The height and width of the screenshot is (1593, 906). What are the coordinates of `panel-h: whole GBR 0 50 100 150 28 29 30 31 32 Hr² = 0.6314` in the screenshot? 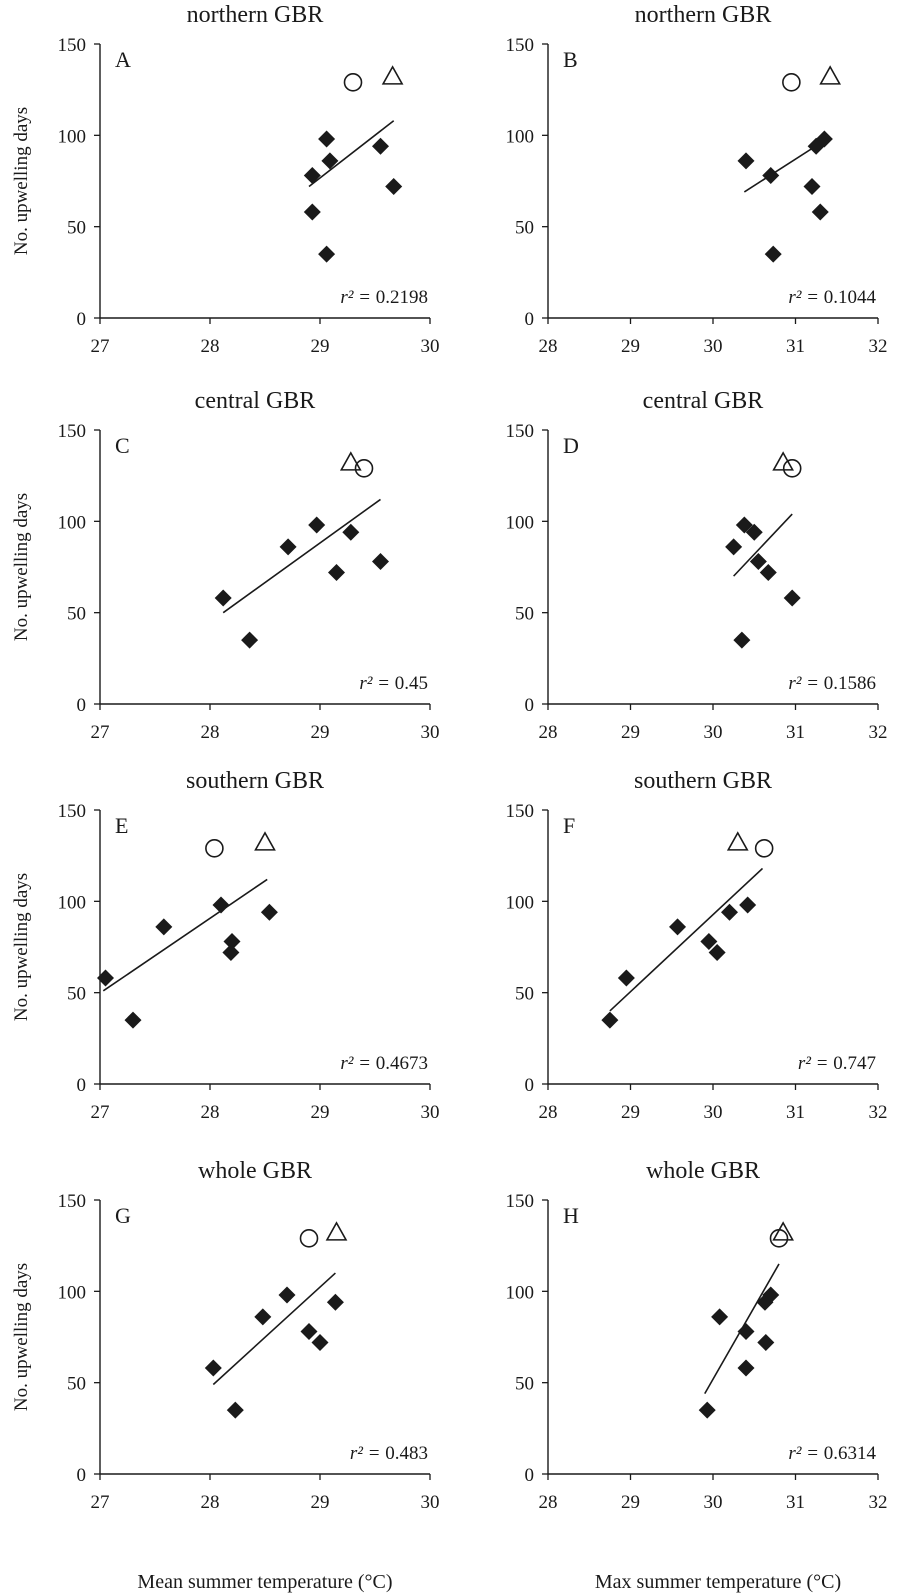 It's located at (697, 1335).